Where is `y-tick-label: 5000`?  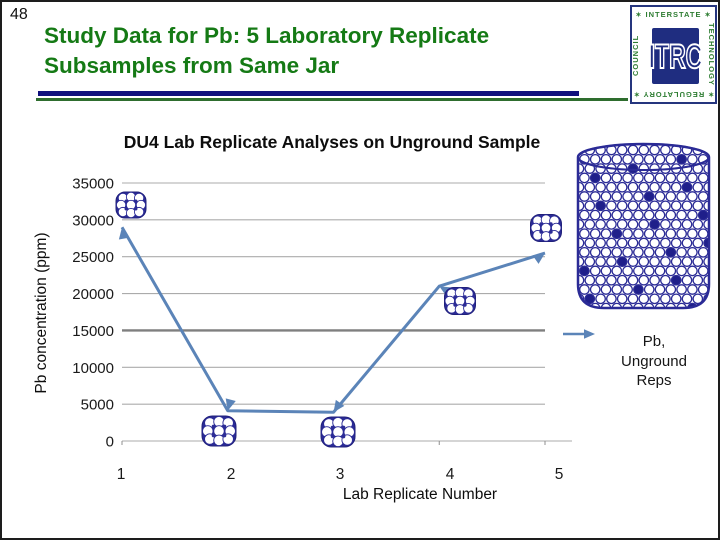 y-tick-label: 5000 is located at coordinates (97, 405).